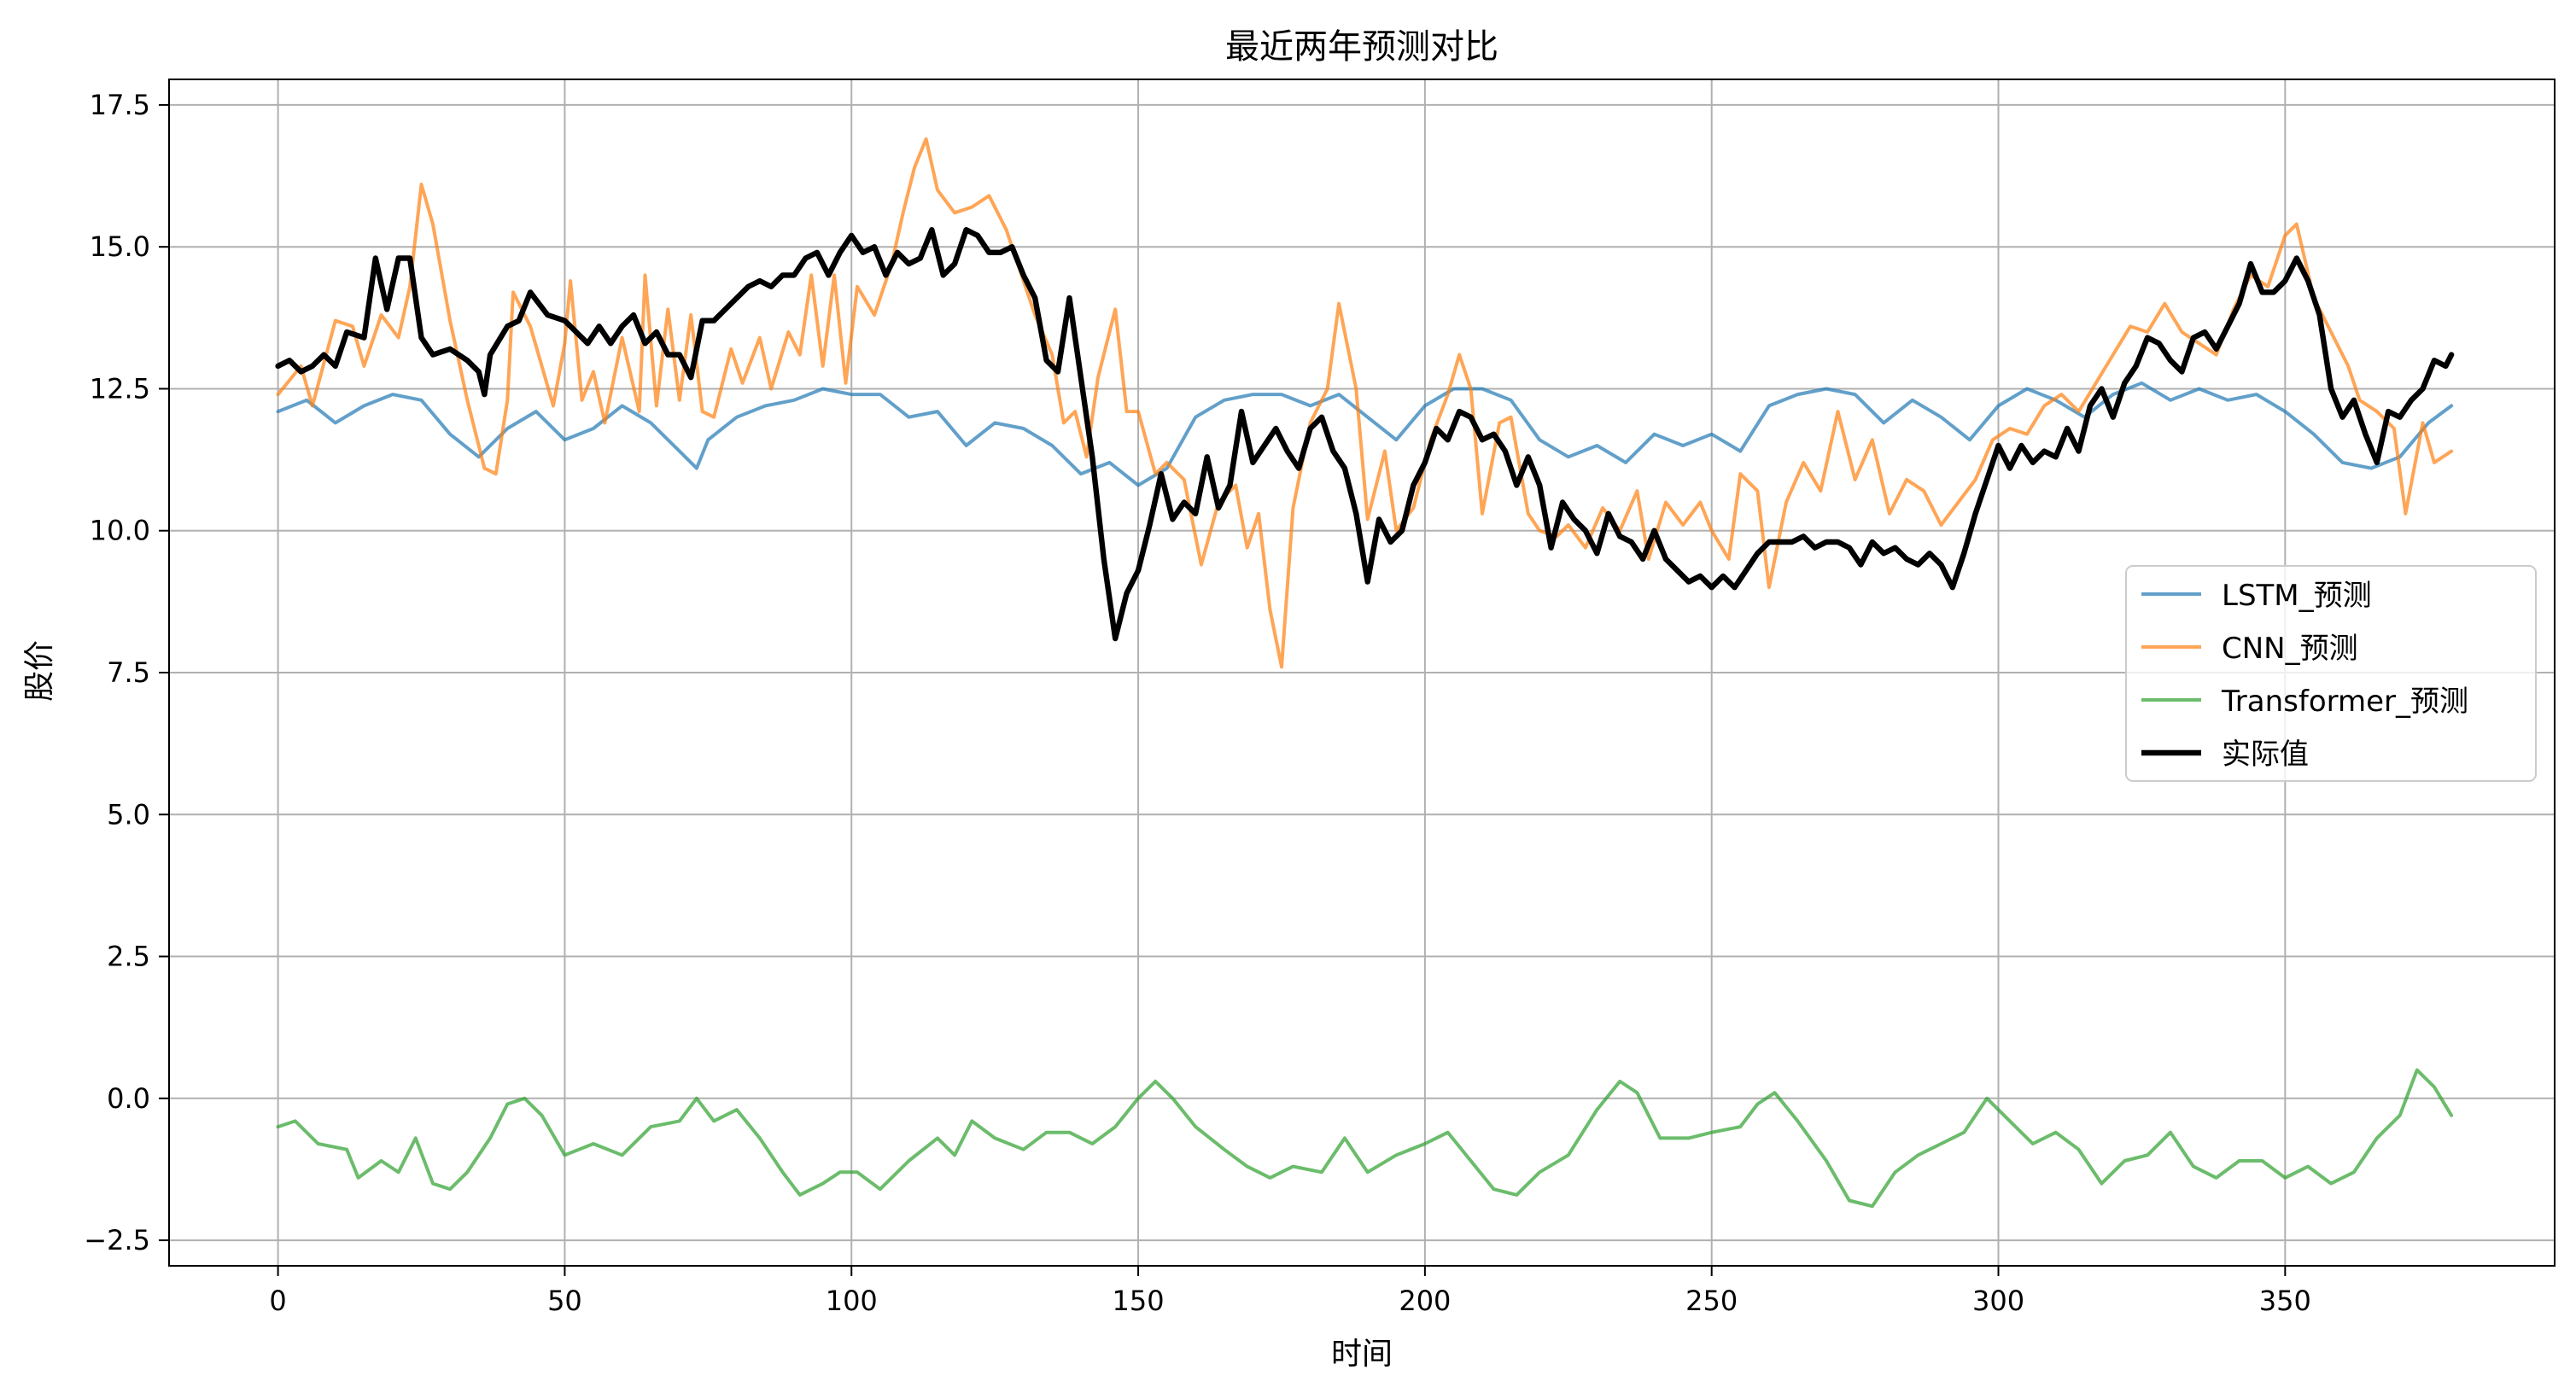 The image size is (2576, 1393). I want to click on legend-label-transformer: Transformer_预测, so click(2344, 702).